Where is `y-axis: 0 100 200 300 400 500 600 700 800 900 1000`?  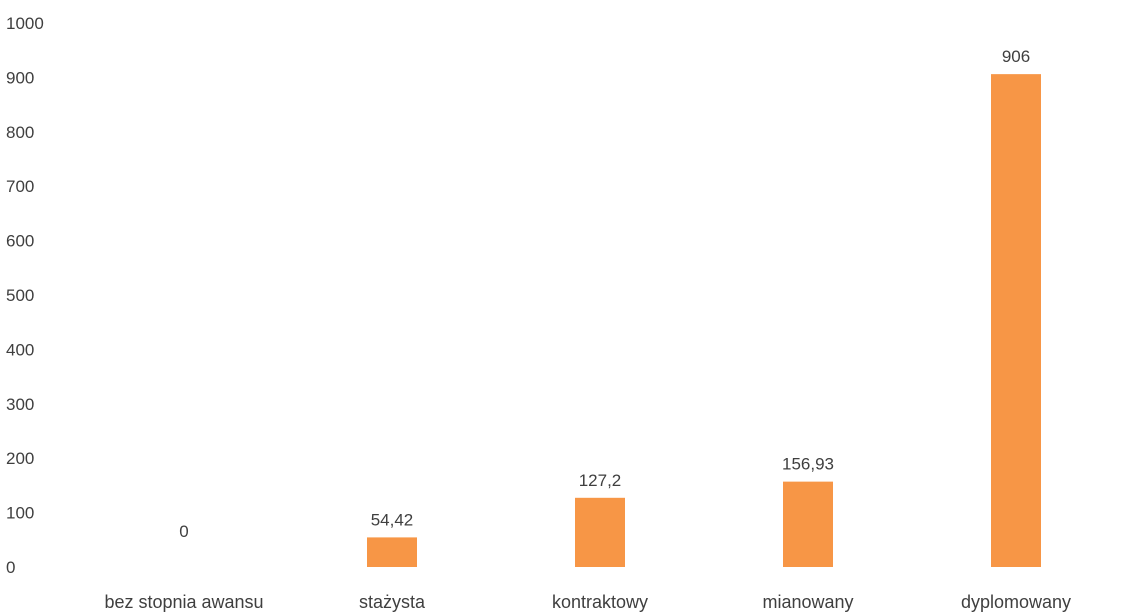 y-axis: 0 100 200 300 400 500 600 700 800 900 1000 is located at coordinates (25, 295).